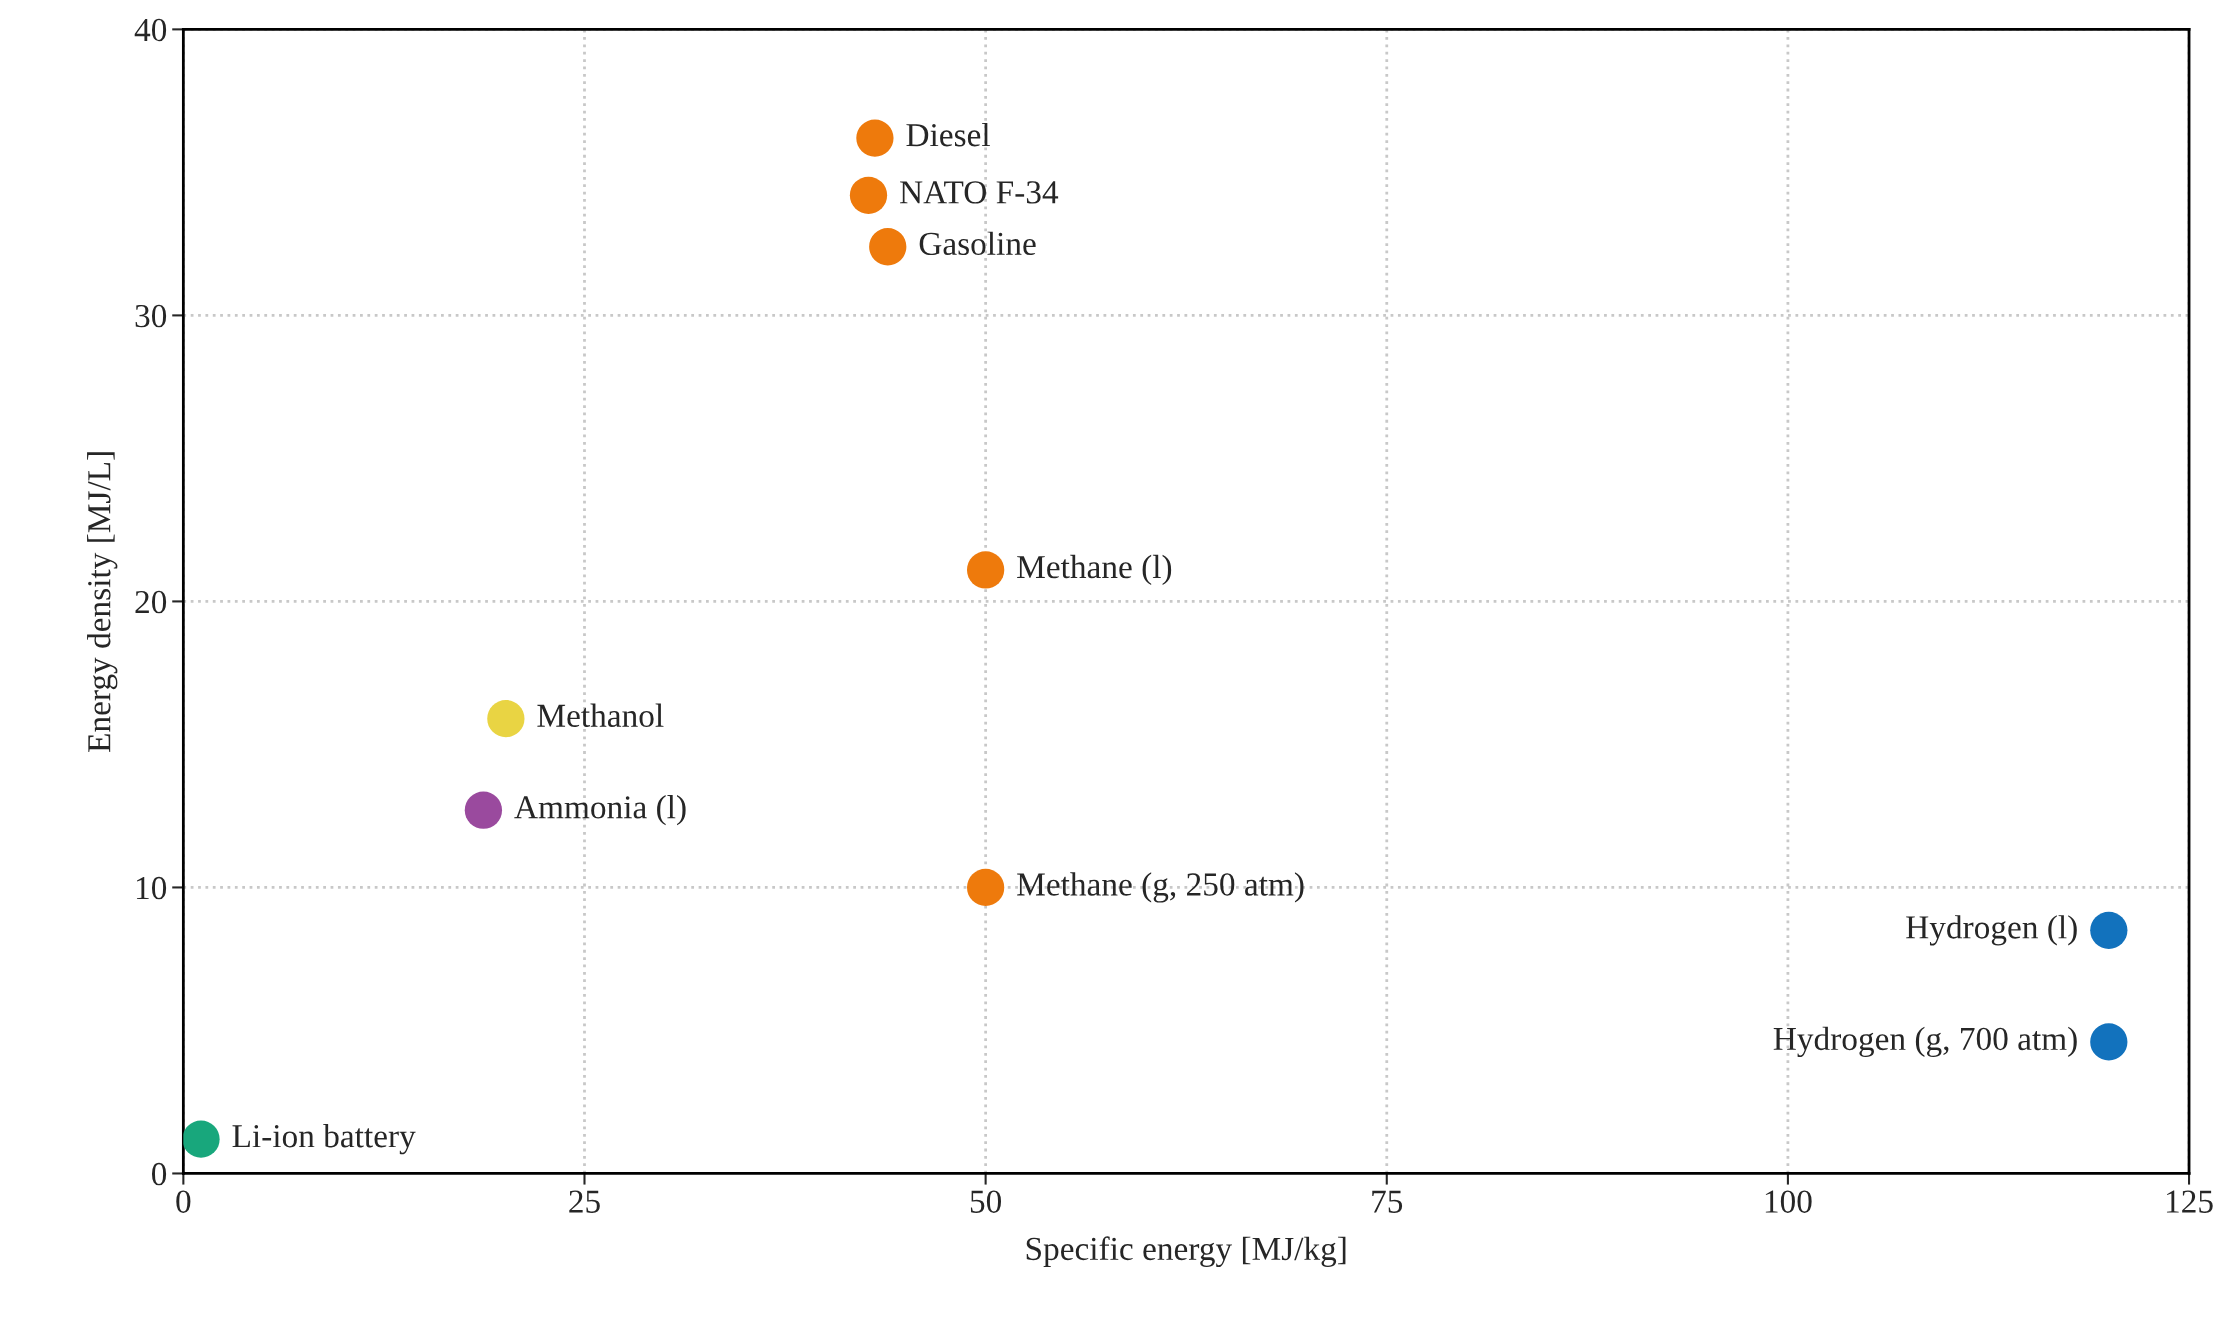 The width and height of the screenshot is (2236, 1335). I want to click on y-tick-label: 0, so click(159, 1174).